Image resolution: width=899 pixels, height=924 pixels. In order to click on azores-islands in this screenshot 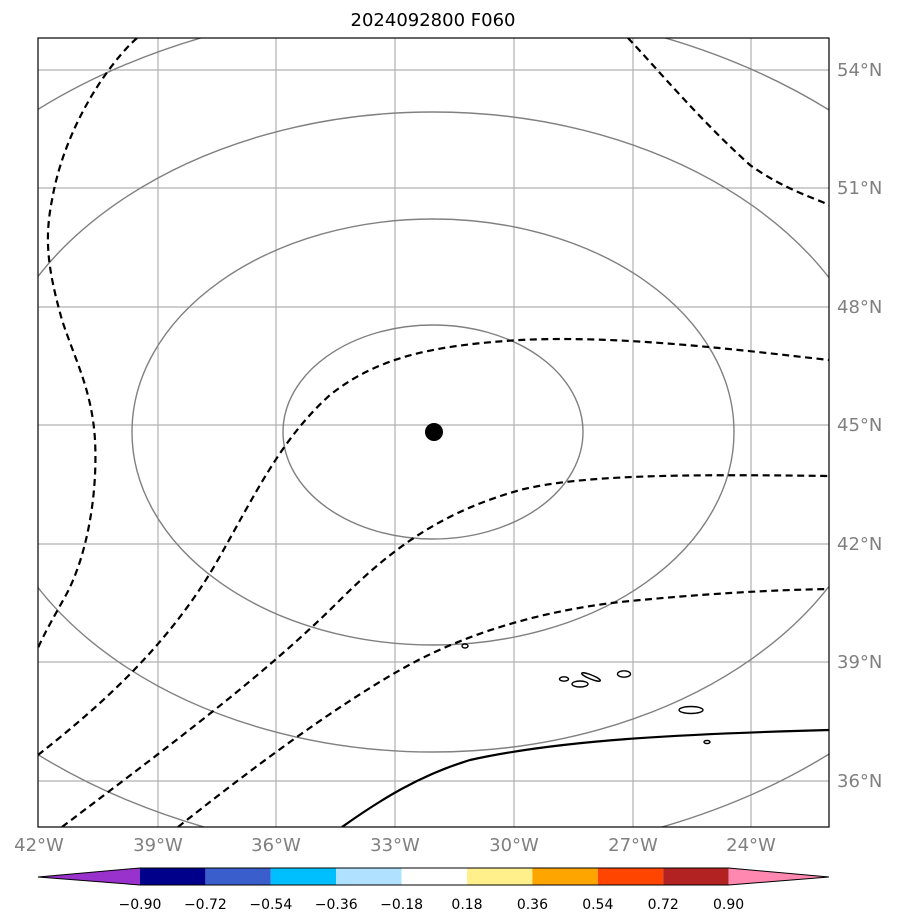, I will do `click(586, 694)`.